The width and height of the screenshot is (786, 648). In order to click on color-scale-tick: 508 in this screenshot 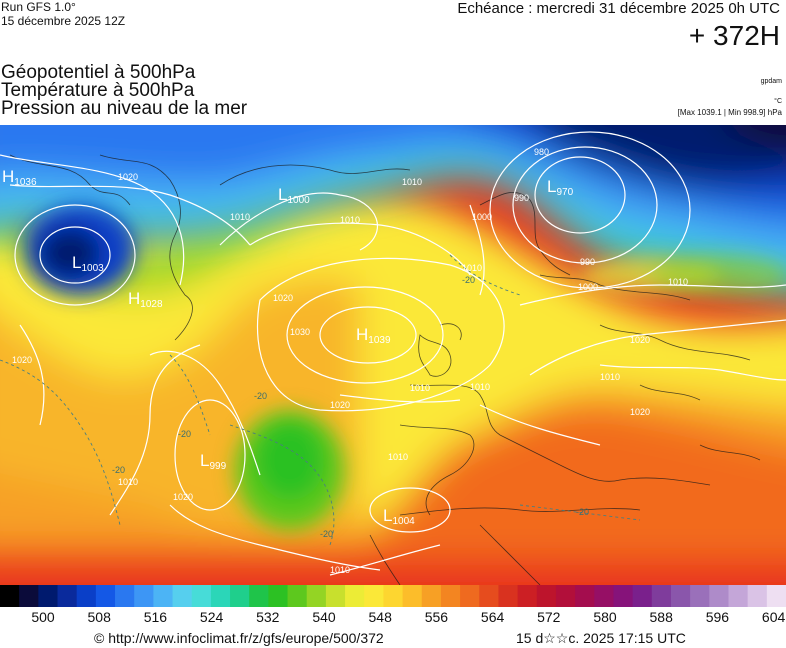, I will do `click(99, 617)`.